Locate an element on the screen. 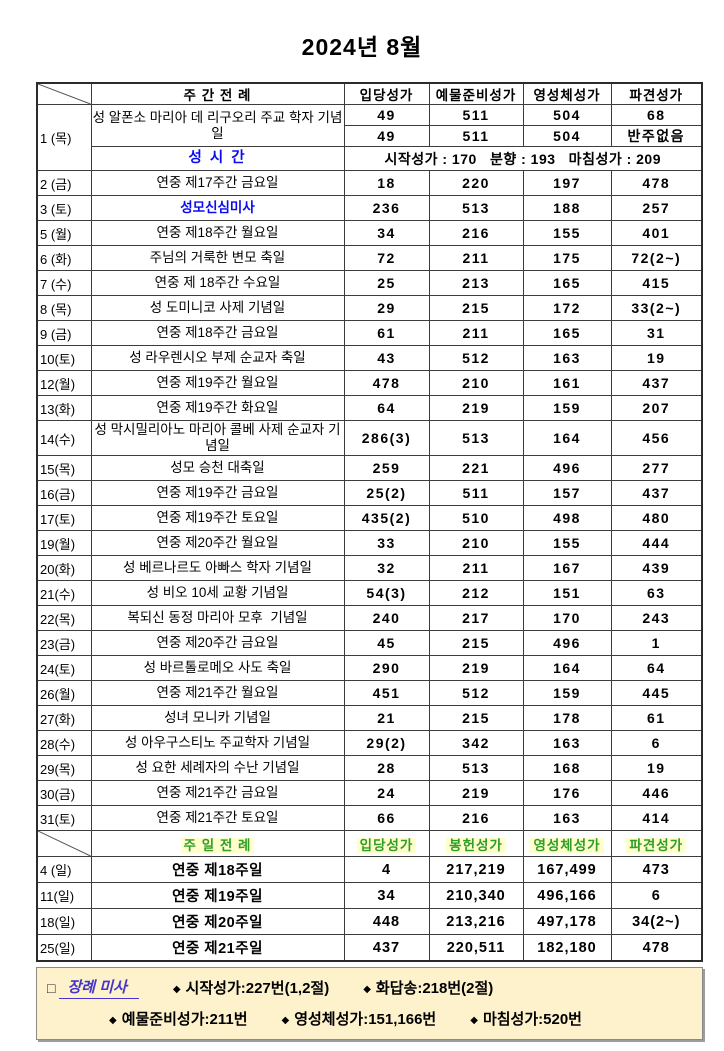 The image size is (724, 1051). value-cell: 61 is located at coordinates (656, 718).